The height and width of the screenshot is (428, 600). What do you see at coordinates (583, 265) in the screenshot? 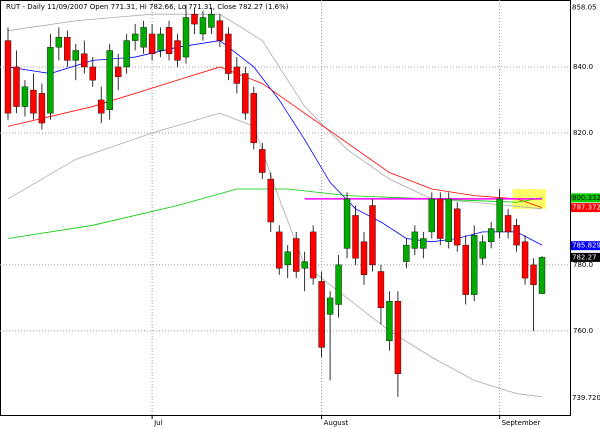
I see `y-tick-label: 780.0` at bounding box center [583, 265].